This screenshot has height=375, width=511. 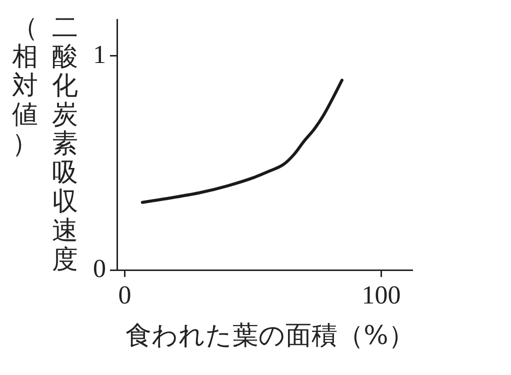 I want to click on text: 二酸化炭素吸収速度（相対値）, so click(x=45, y=144).